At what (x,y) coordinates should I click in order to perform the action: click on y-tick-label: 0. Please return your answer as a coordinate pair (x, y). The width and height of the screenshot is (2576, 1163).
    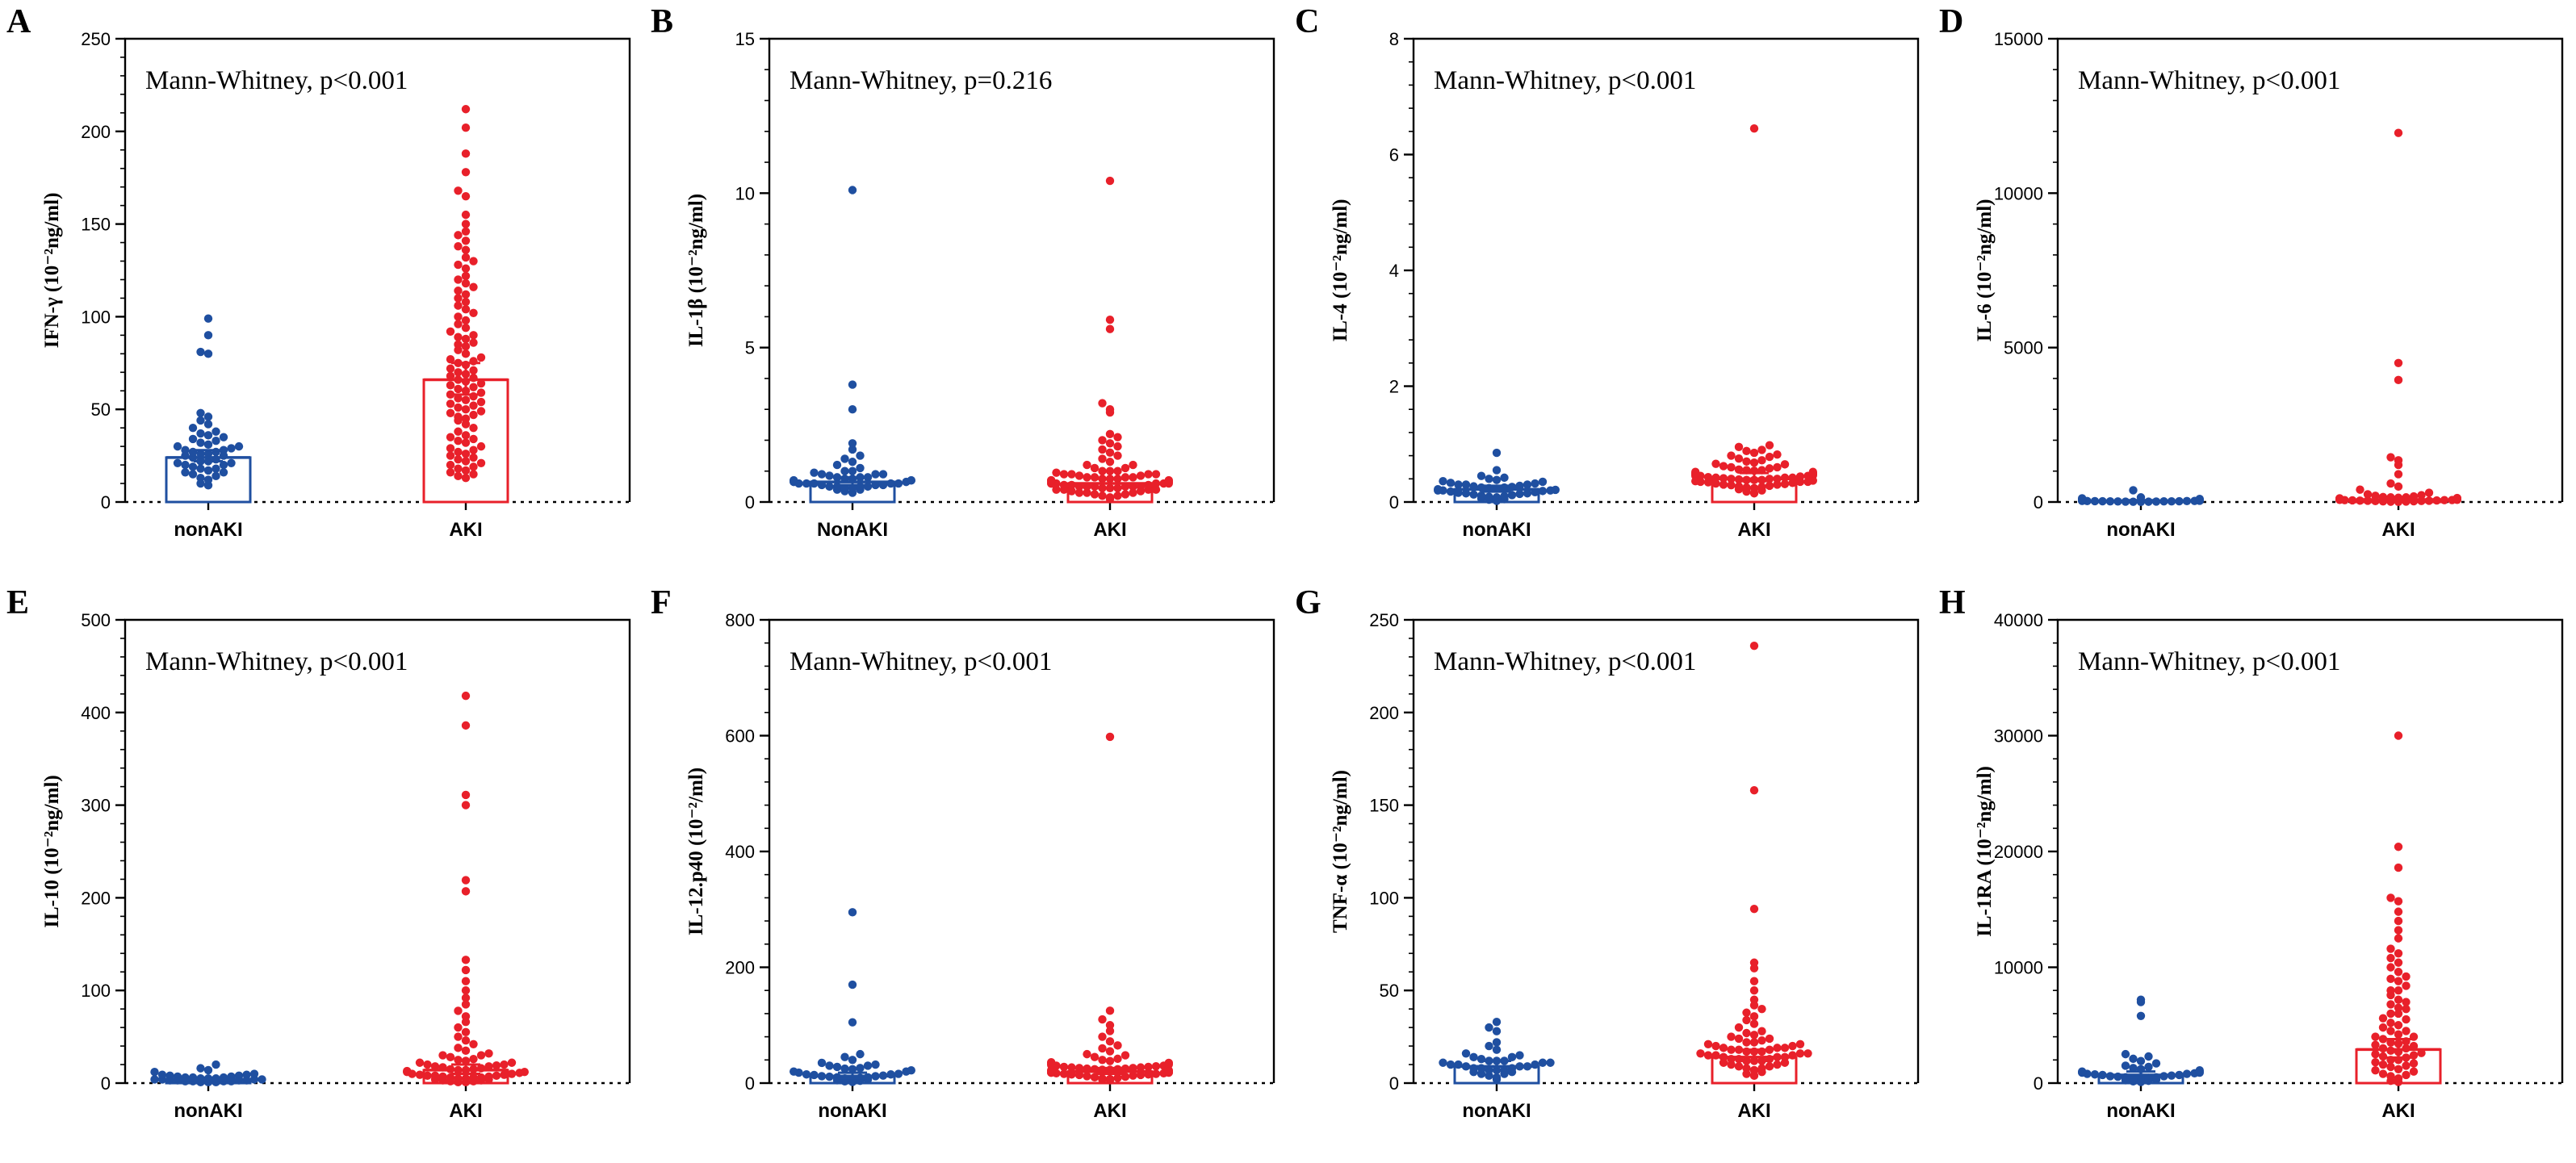
    Looking at the image, I should click on (750, 1083).